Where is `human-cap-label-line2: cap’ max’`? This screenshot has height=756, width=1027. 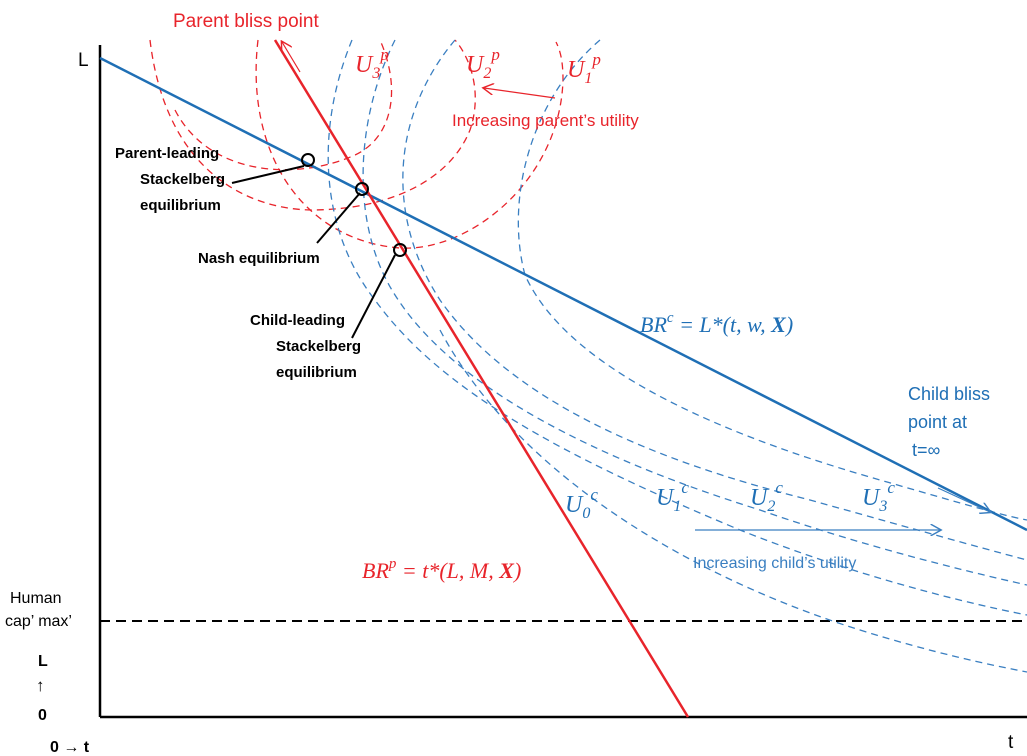
human-cap-label-line2: cap’ max’ is located at coordinates (38, 621).